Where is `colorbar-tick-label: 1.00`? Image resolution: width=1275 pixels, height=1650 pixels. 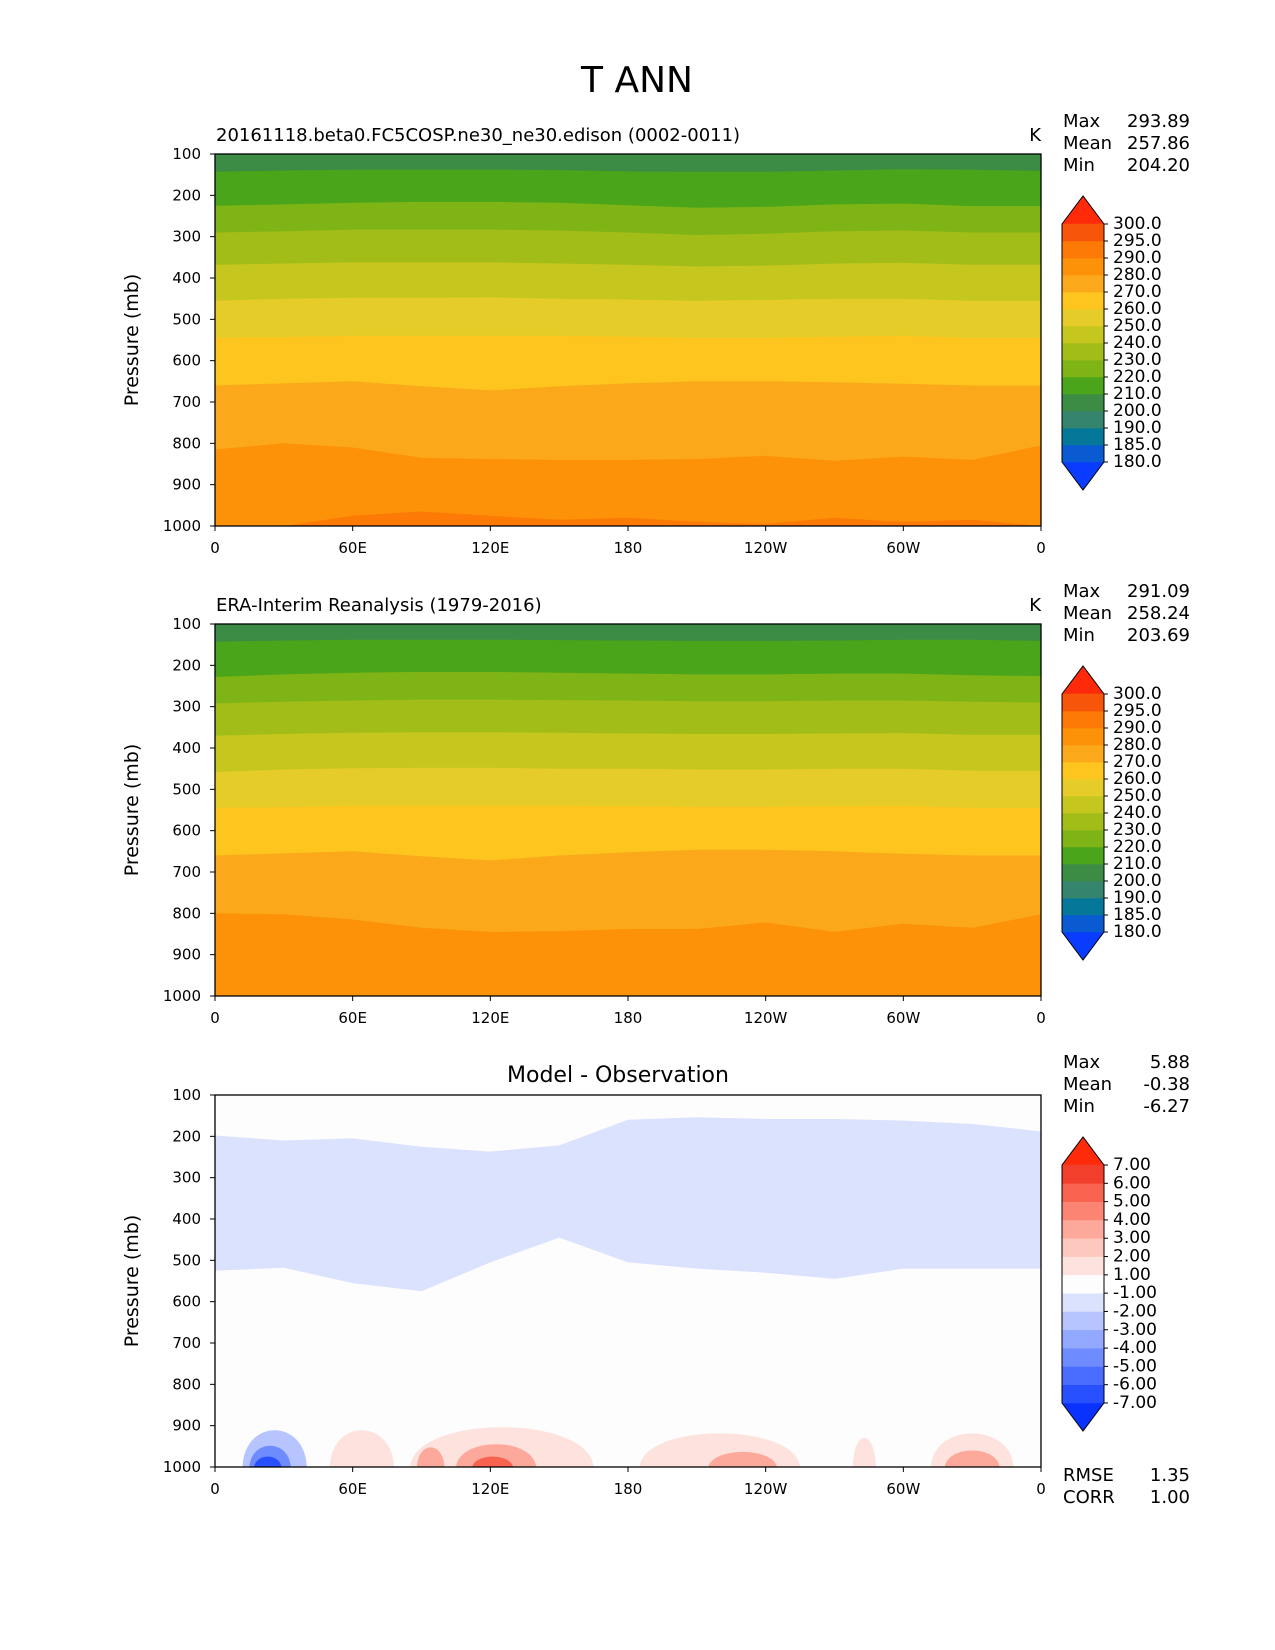
colorbar-tick-label: 1.00 is located at coordinates (1132, 1275).